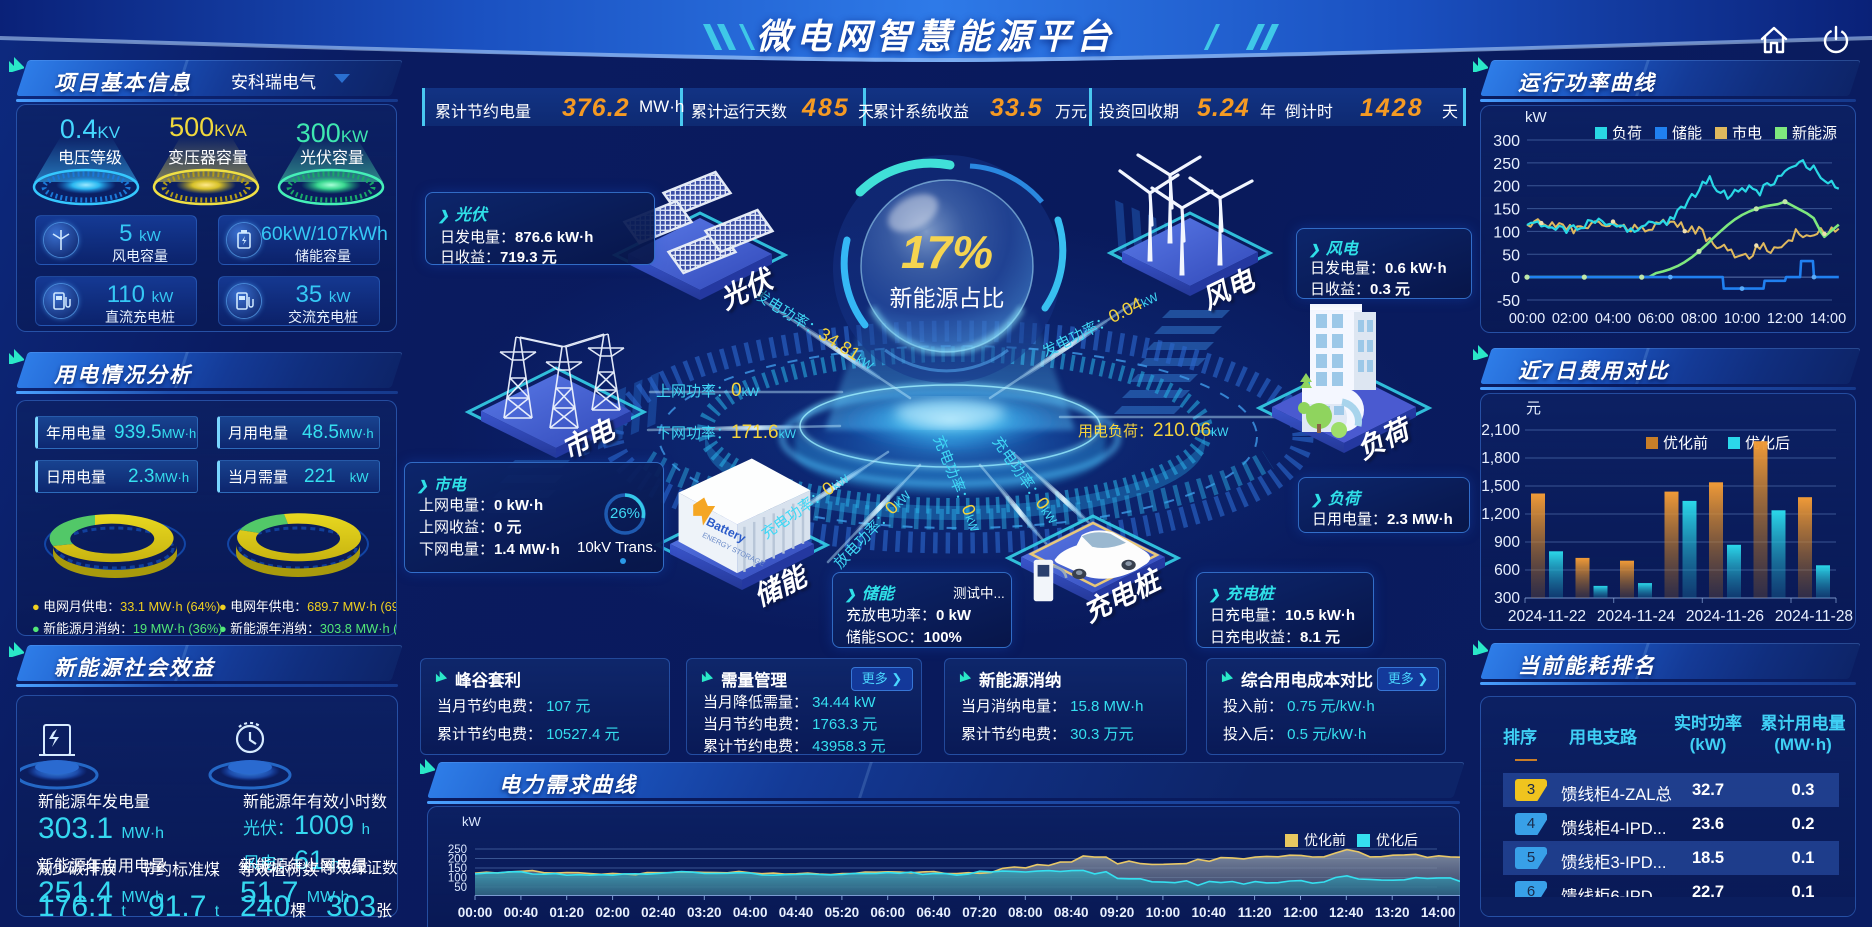  I want to click on svg-text: -50, so click(1508, 301).